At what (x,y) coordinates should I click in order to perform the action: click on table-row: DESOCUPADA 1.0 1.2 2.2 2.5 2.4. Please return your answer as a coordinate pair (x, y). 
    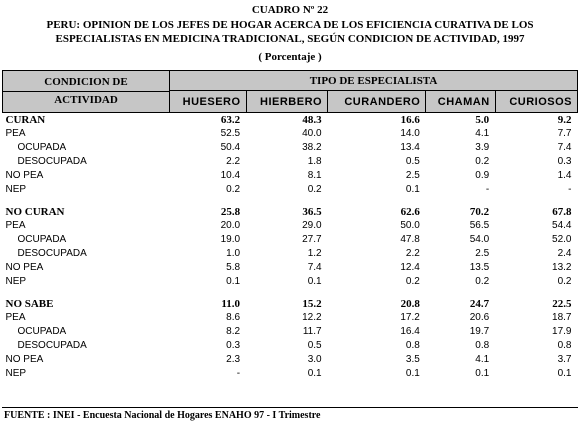
    Looking at the image, I should click on (290, 254).